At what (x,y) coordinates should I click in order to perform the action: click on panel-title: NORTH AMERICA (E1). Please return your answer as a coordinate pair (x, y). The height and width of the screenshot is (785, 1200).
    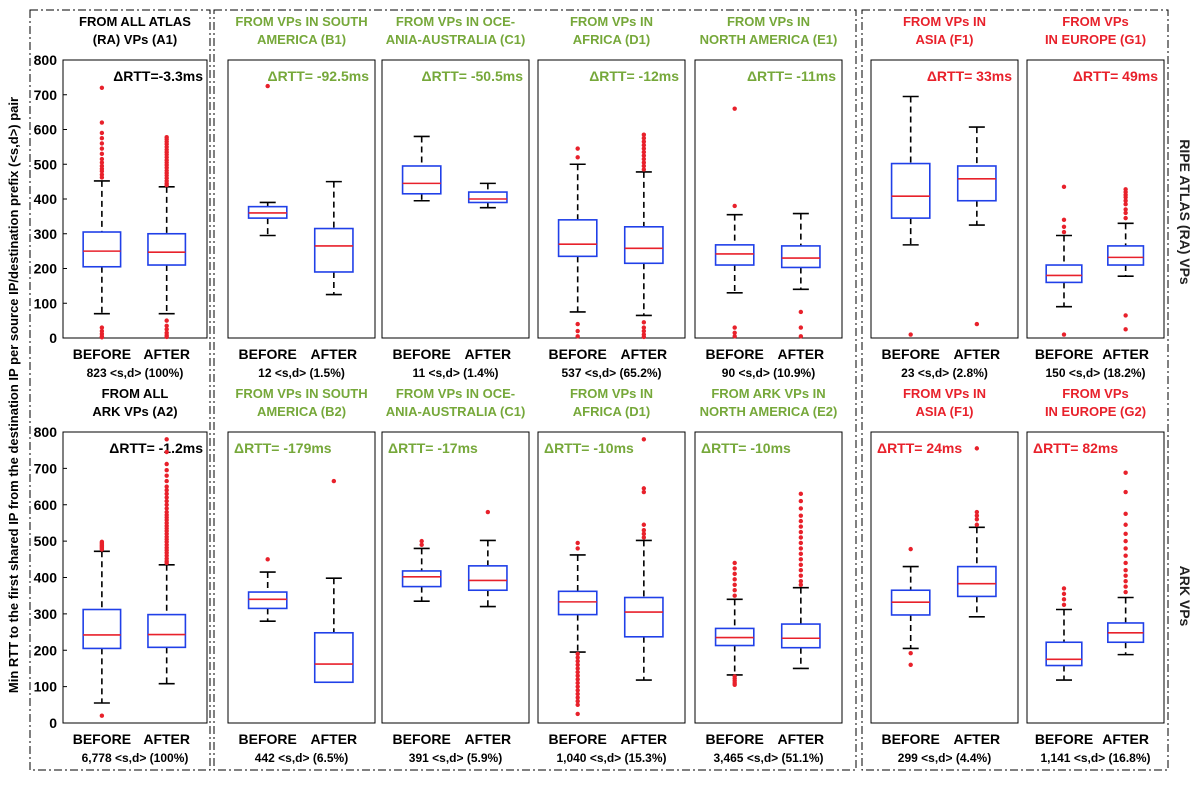
    Looking at the image, I should click on (769, 39).